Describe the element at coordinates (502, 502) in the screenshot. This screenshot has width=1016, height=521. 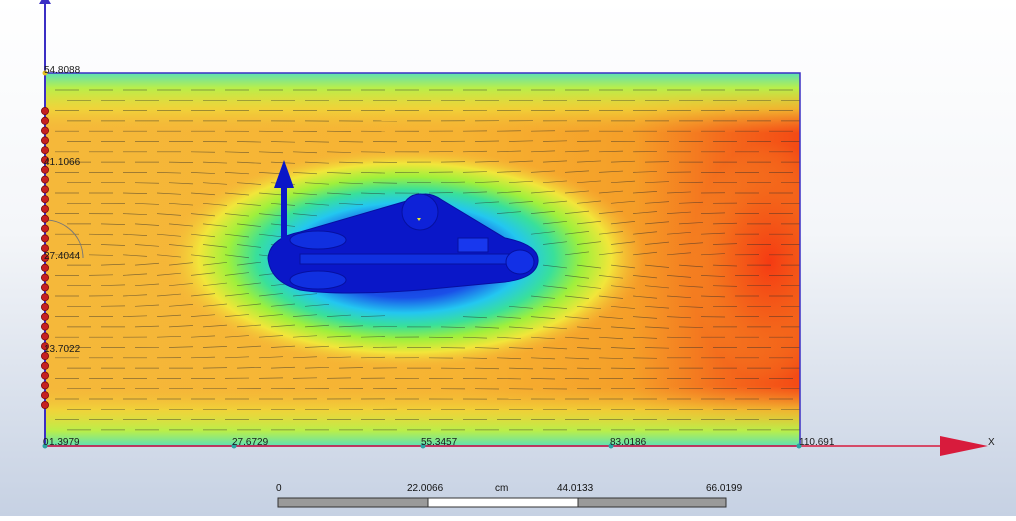
I see `scale-bar` at that location.